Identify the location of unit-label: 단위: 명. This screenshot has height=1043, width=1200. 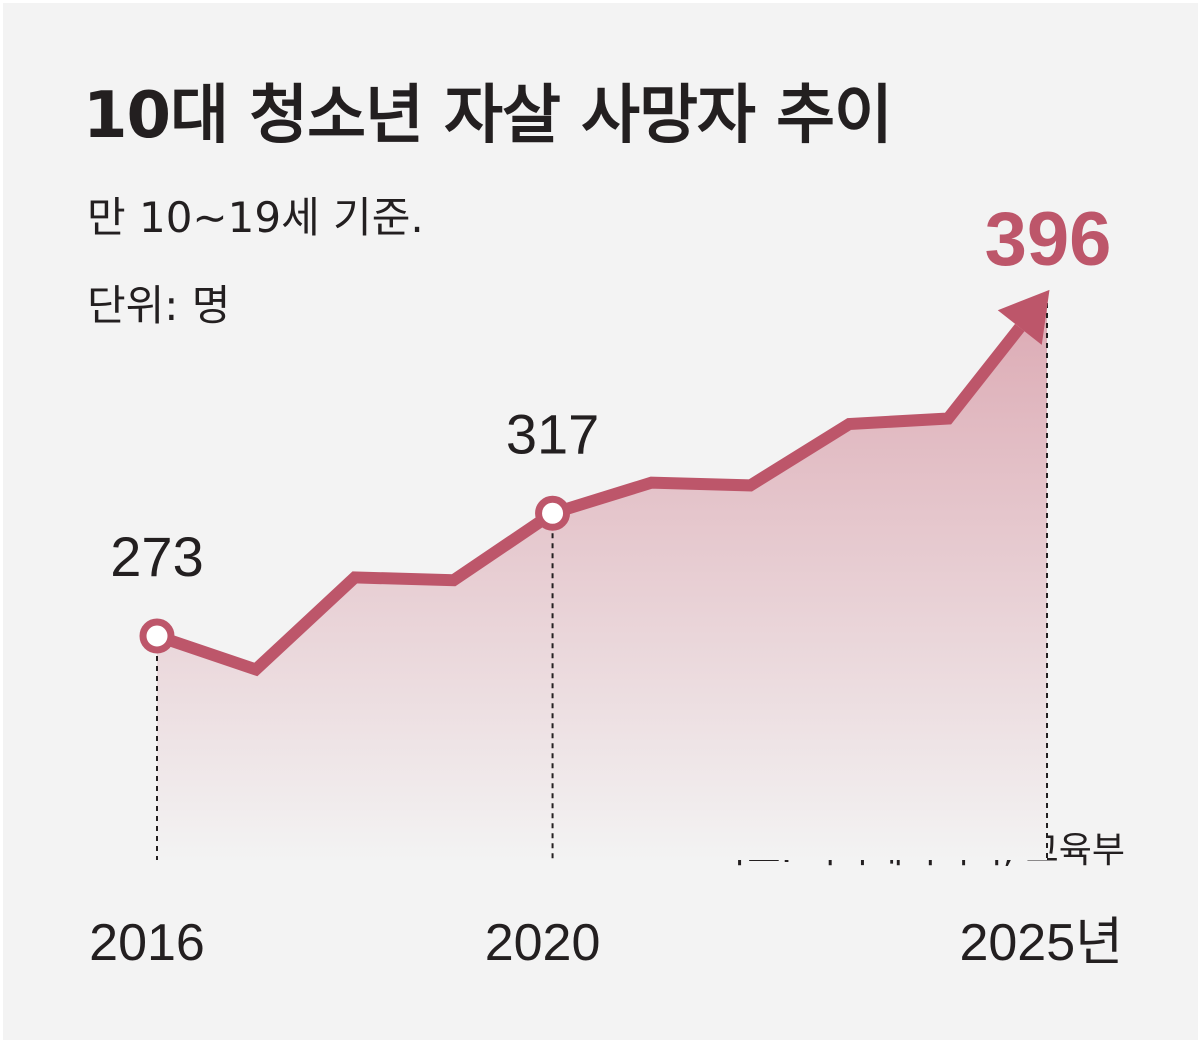
(159, 305).